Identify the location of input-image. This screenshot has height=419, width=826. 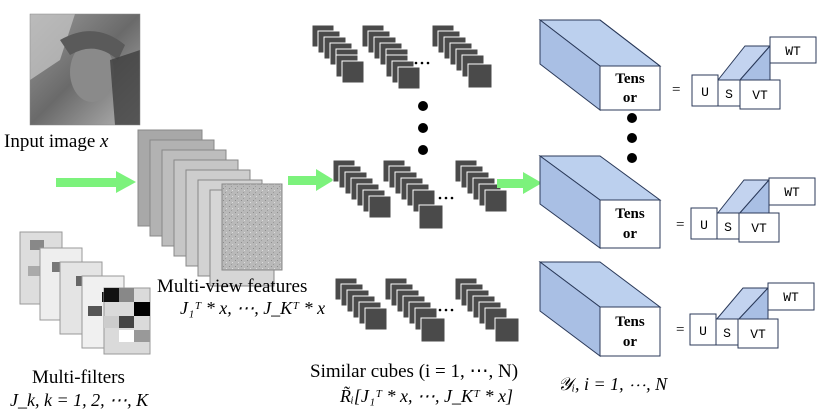
(85, 69).